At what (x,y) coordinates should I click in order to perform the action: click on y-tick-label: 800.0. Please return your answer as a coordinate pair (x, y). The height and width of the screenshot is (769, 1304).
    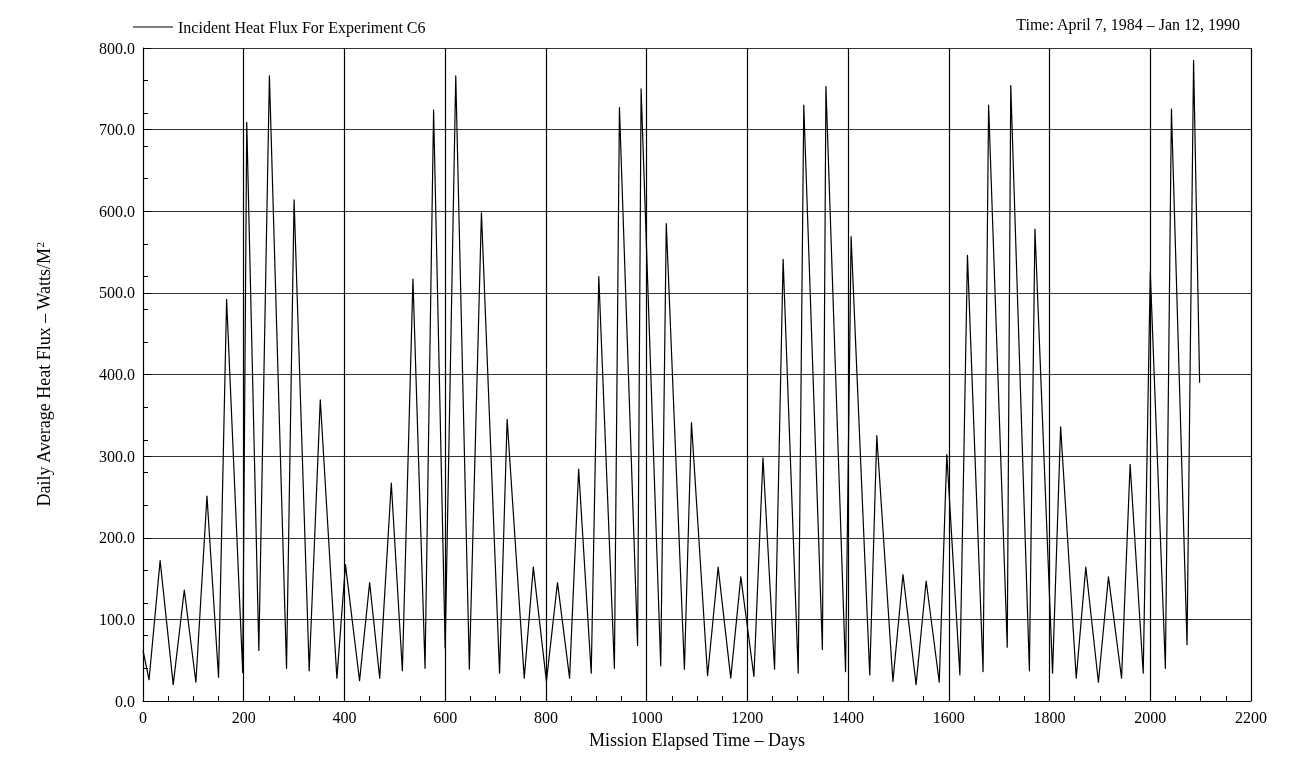
    Looking at the image, I should click on (117, 48).